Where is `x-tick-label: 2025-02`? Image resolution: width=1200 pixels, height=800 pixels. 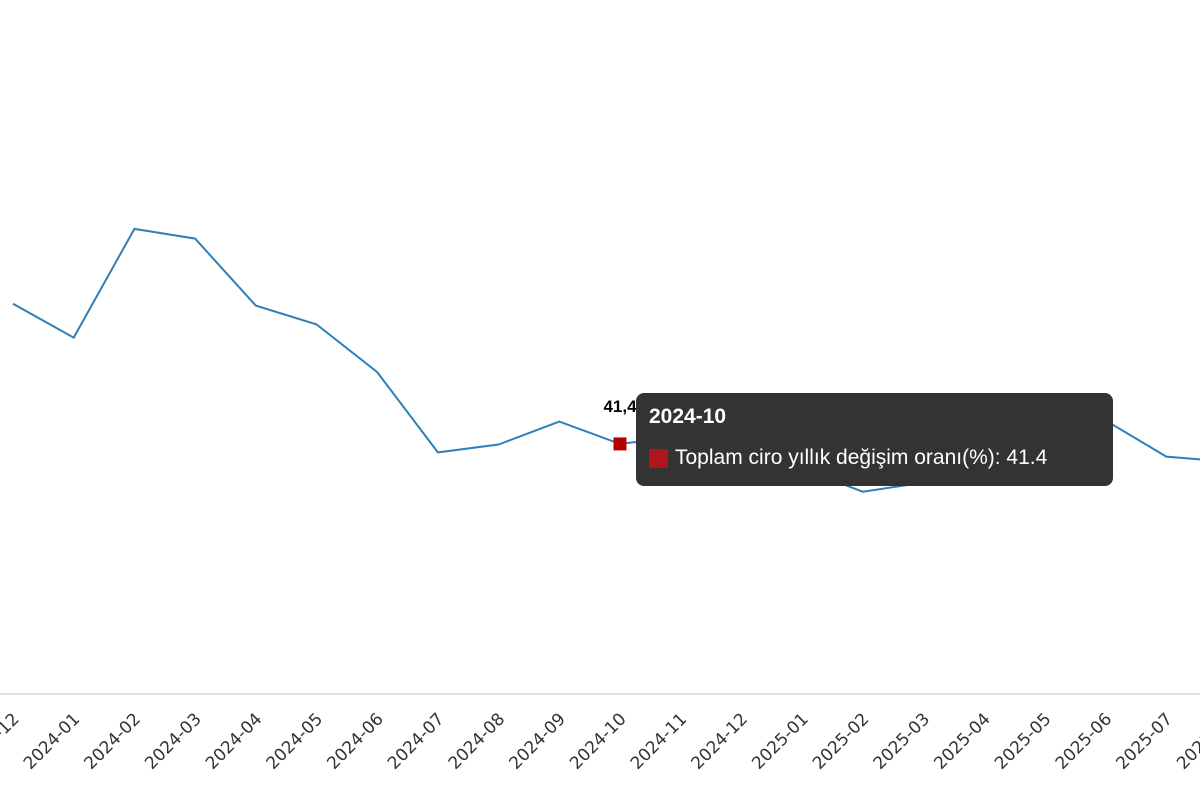
x-tick-label: 2025-02 is located at coordinates (841, 741).